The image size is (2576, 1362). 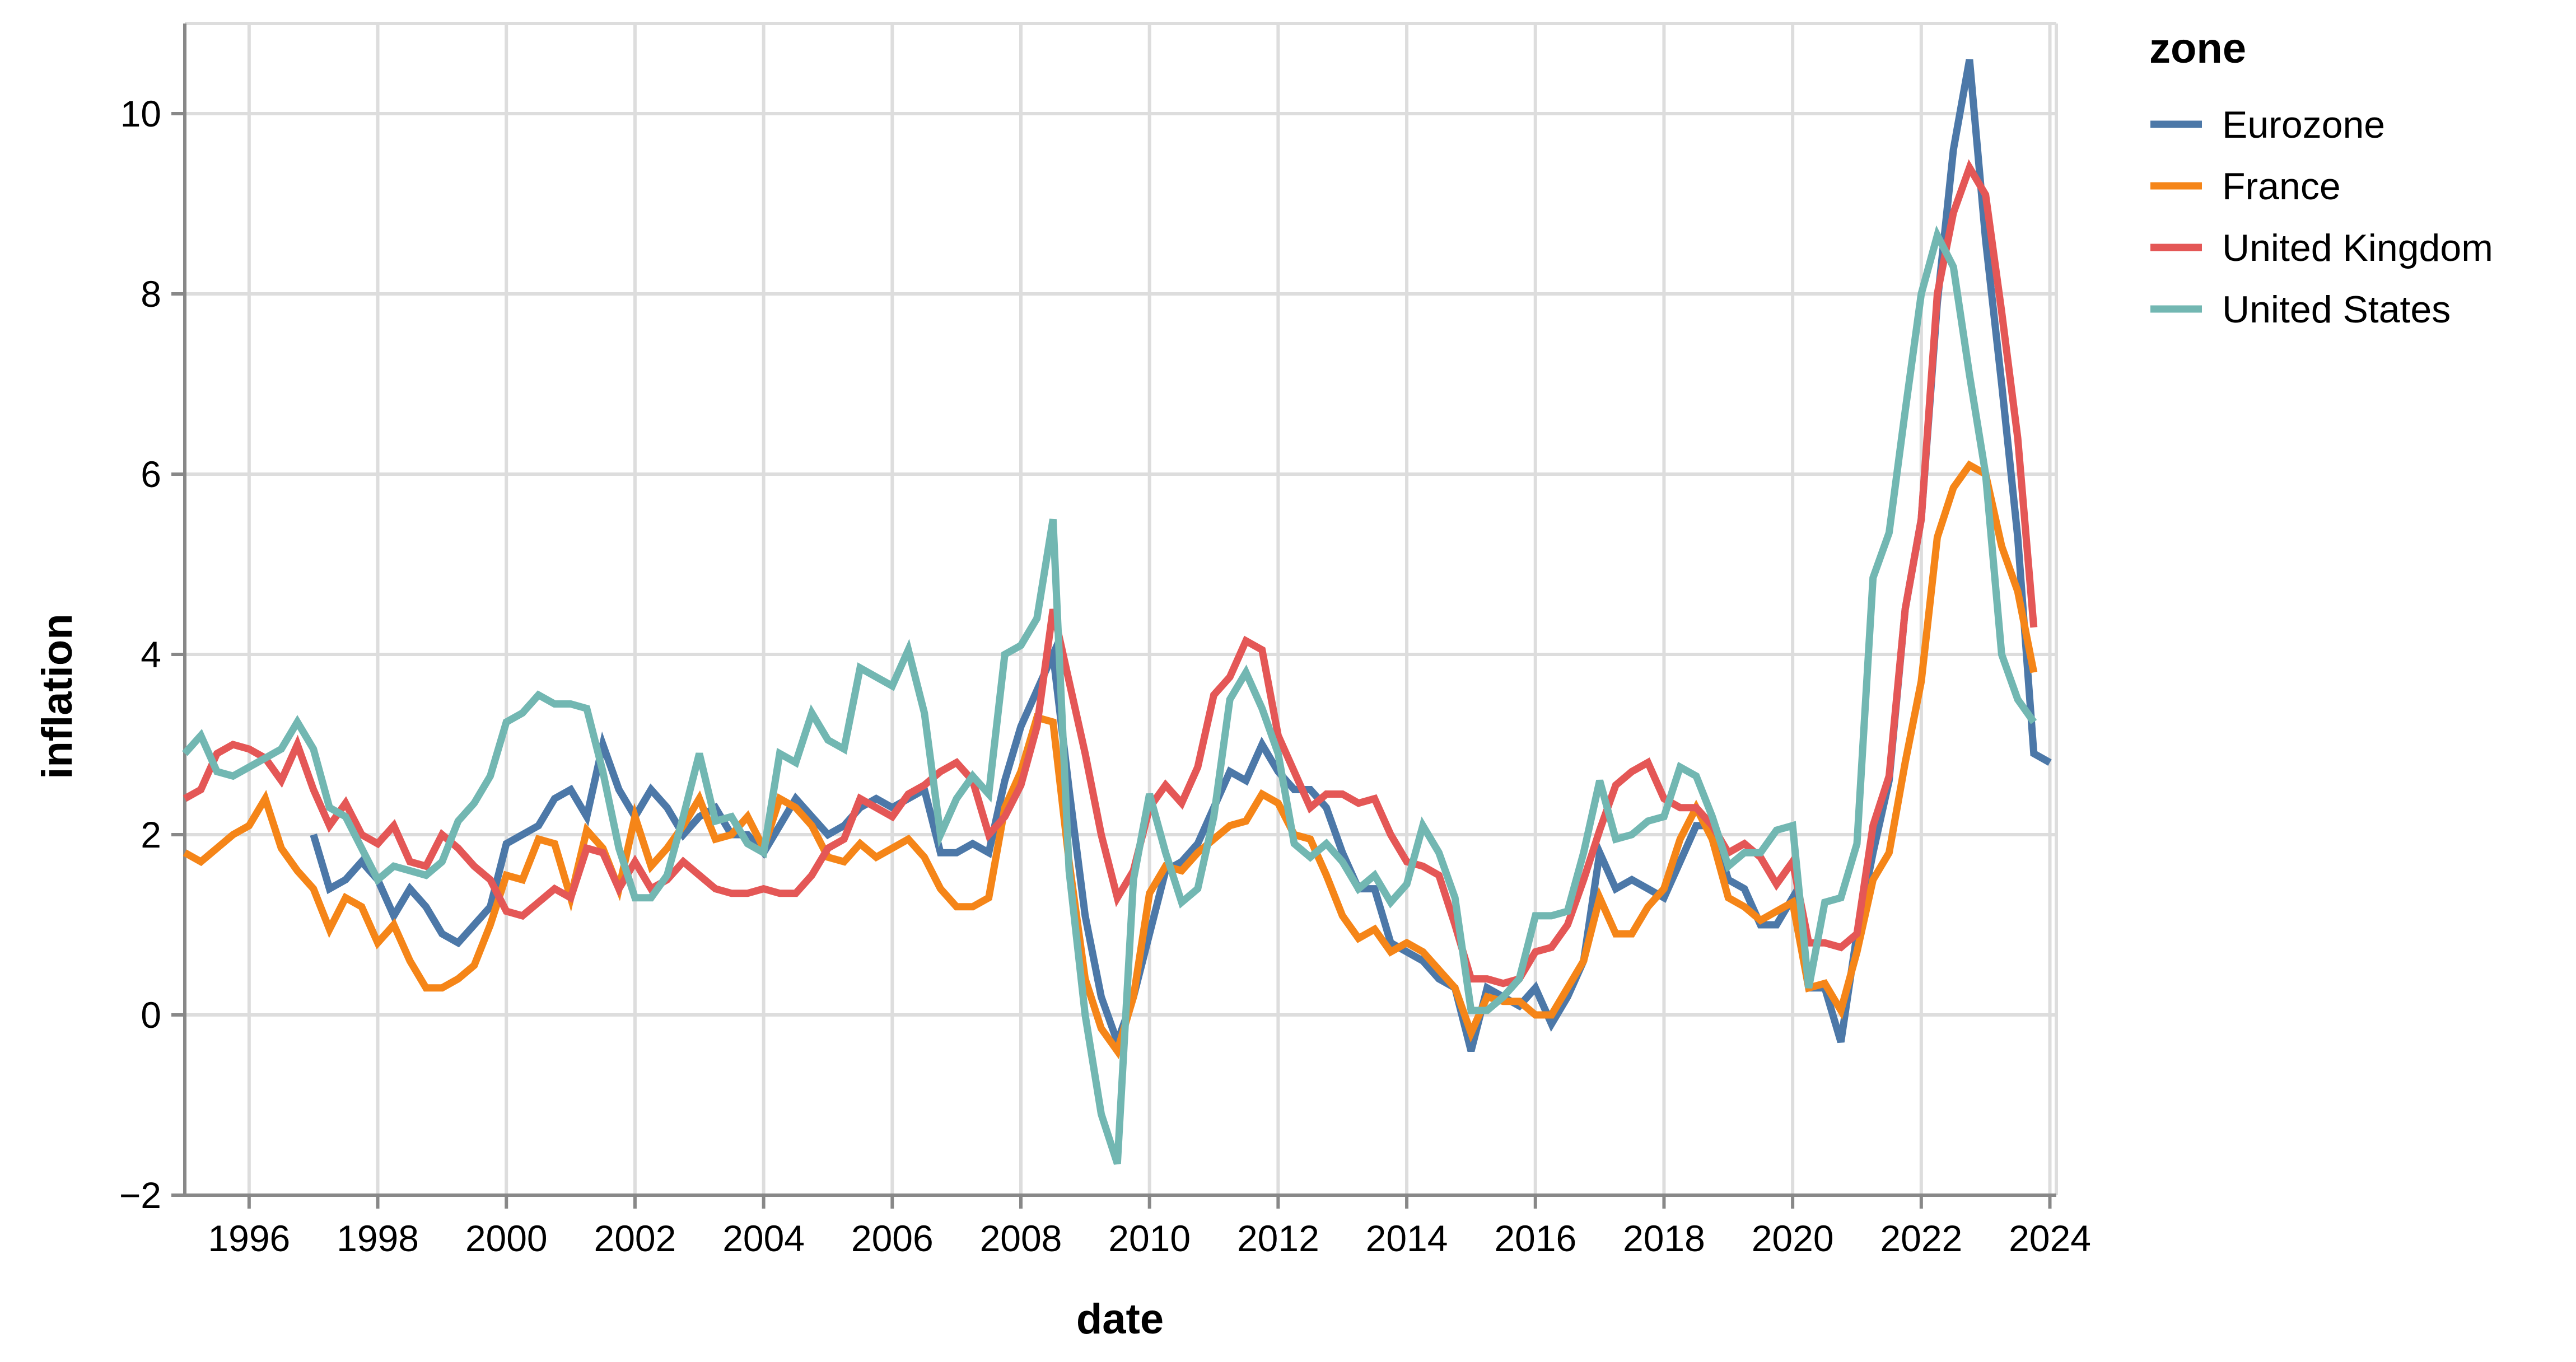 What do you see at coordinates (2304, 125) in the screenshot?
I see `legend-label: Eurozone` at bounding box center [2304, 125].